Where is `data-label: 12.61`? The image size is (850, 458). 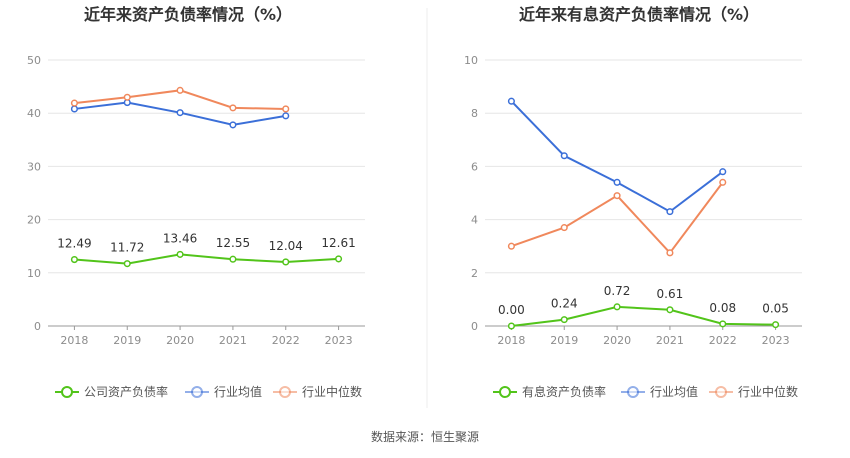
data-label: 12.61 is located at coordinates (338, 243).